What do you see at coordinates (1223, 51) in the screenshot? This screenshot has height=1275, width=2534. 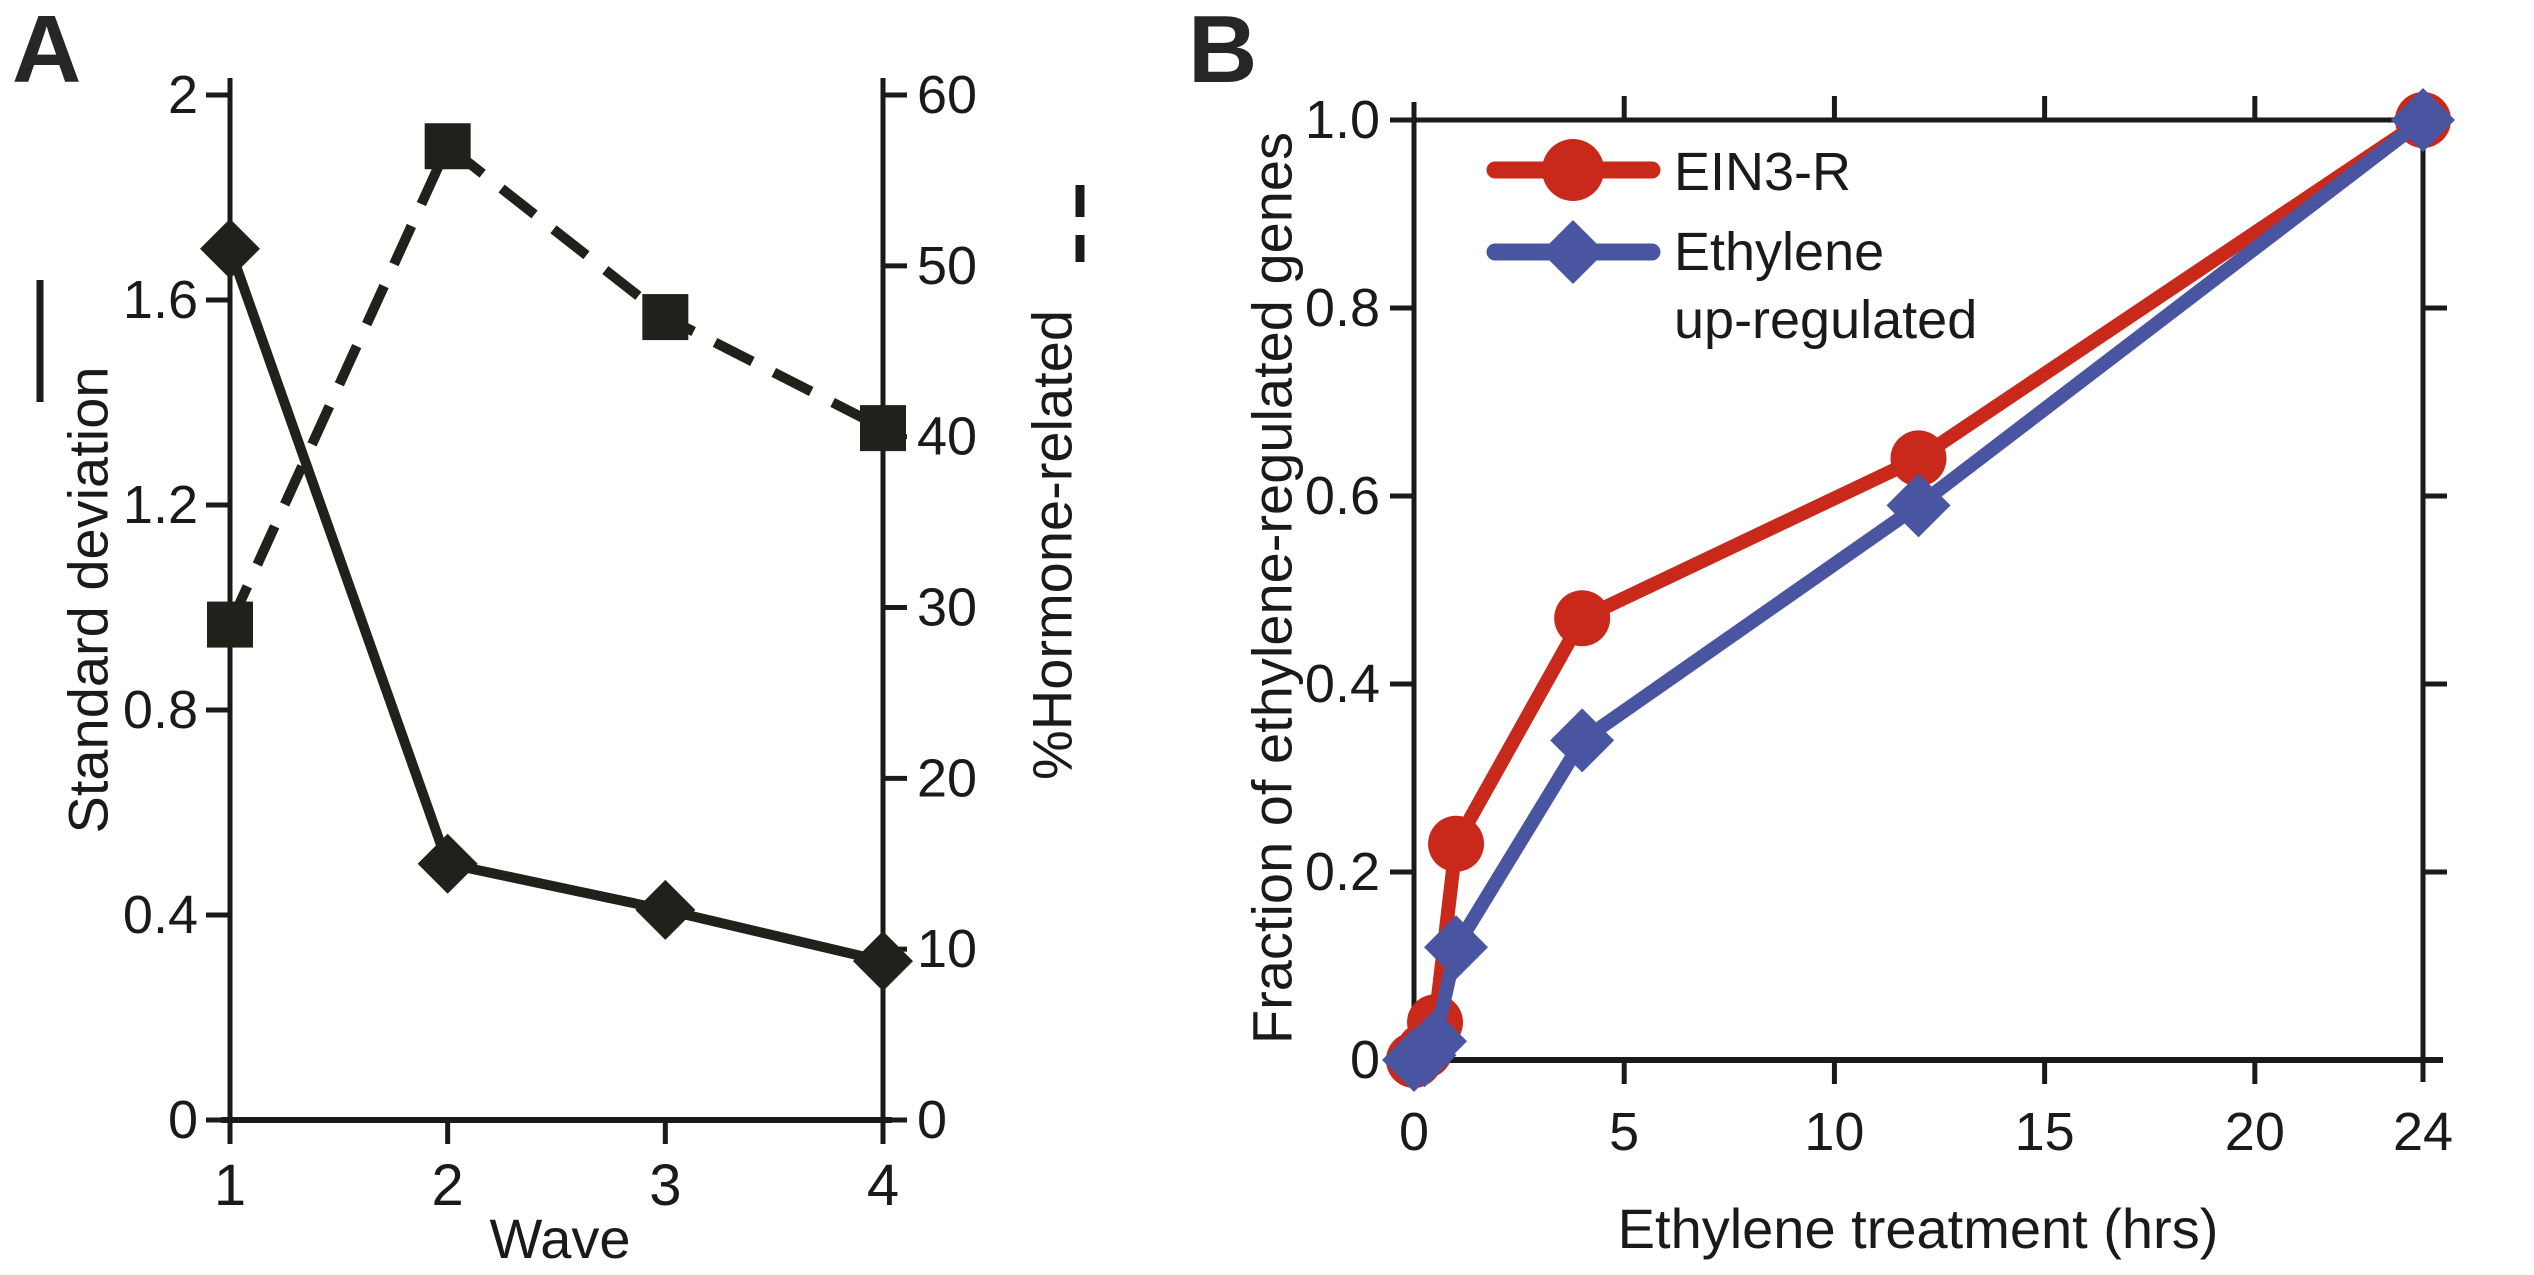 I see `panel-b-letter: B` at bounding box center [1223, 51].